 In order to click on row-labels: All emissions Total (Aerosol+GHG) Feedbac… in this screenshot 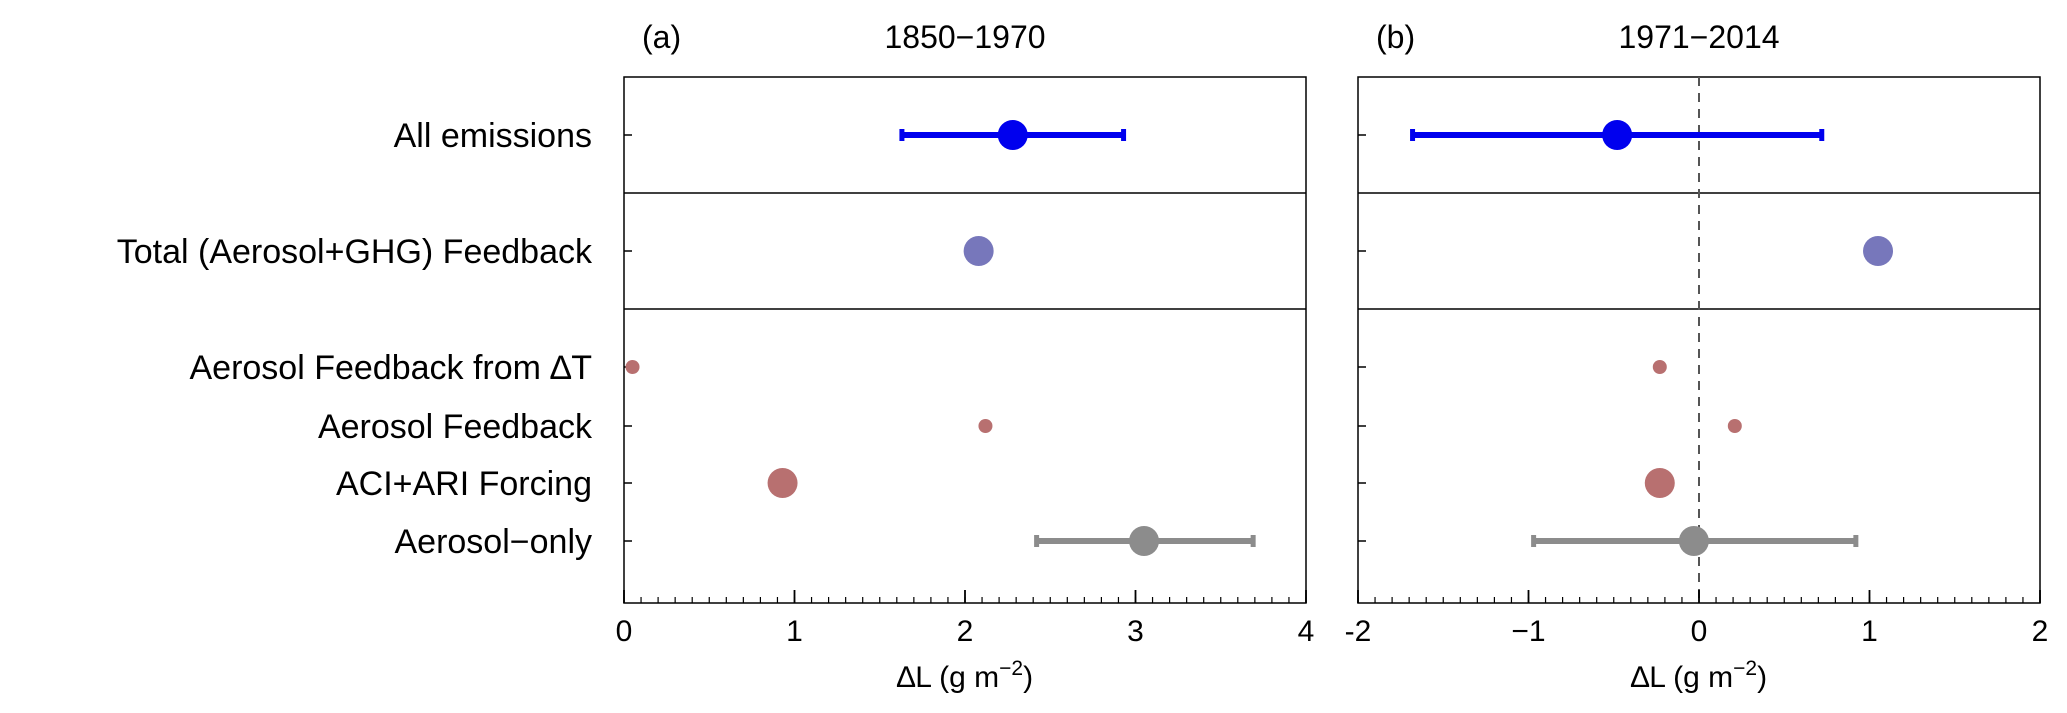, I will do `click(355, 339)`.